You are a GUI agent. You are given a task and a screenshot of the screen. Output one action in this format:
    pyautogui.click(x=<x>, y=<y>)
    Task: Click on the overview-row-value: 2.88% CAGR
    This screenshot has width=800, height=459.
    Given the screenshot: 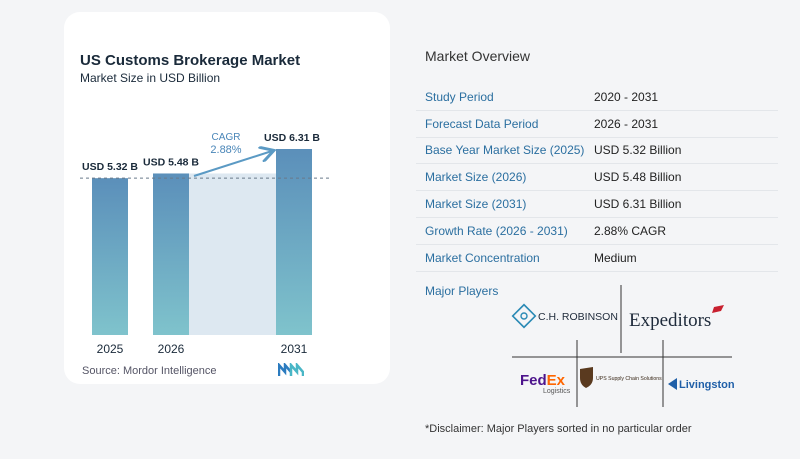 What is the action you would take?
    pyautogui.click(x=630, y=230)
    